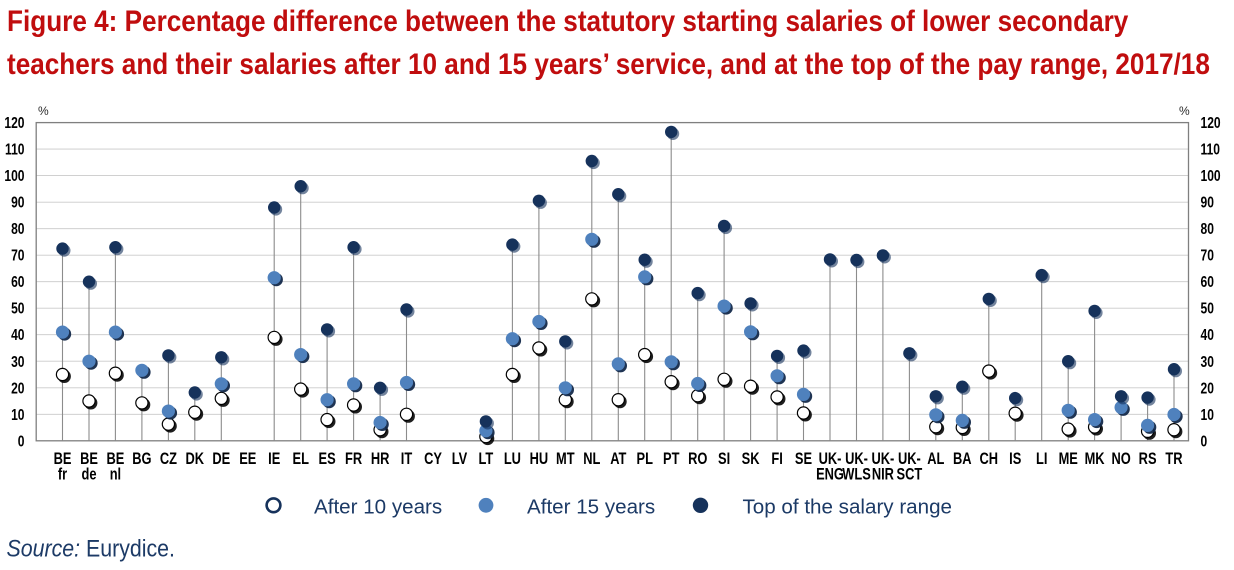 The image size is (1234, 570). What do you see at coordinates (168, 460) in the screenshot?
I see `svg-text: CZ` at bounding box center [168, 460].